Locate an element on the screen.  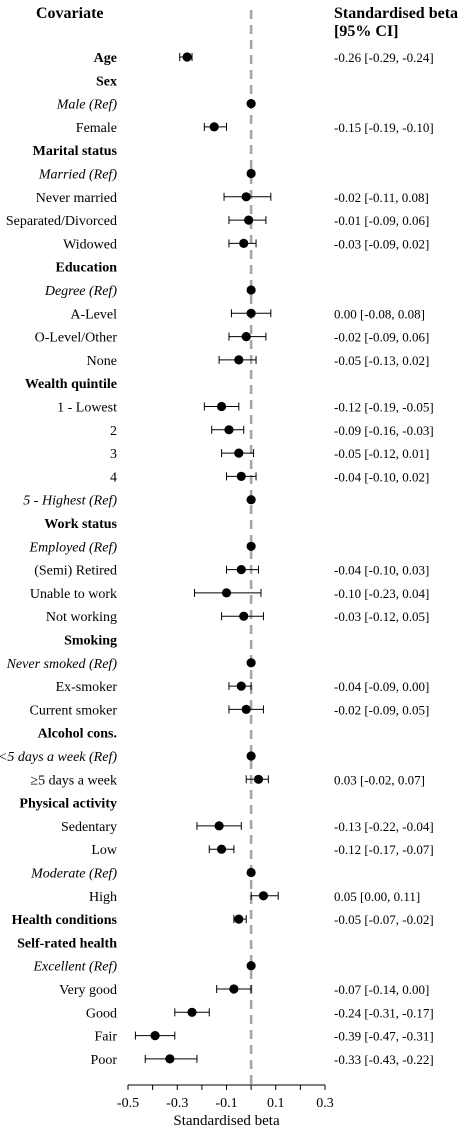
covariate-header: Covariate is located at coordinates (70, 13).